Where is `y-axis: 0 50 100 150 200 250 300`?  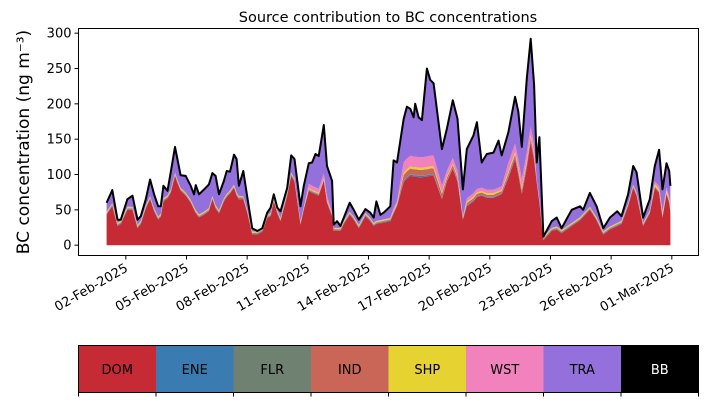
y-axis: 0 50 100 150 200 250 300 is located at coordinates (63, 140).